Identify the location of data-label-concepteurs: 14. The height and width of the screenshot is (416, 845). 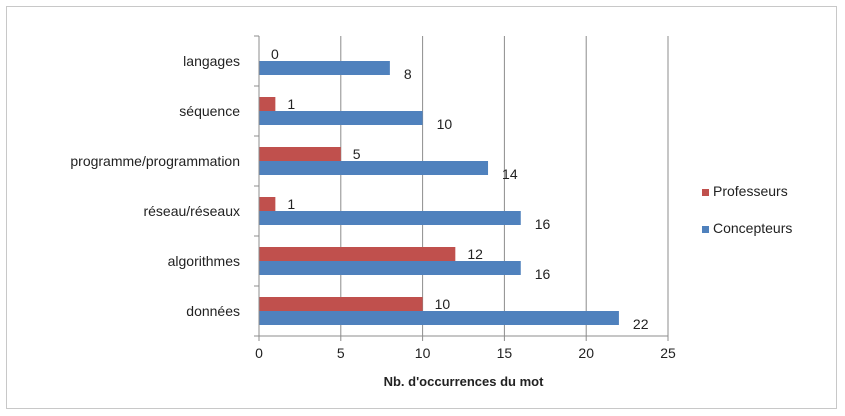
(510, 174).